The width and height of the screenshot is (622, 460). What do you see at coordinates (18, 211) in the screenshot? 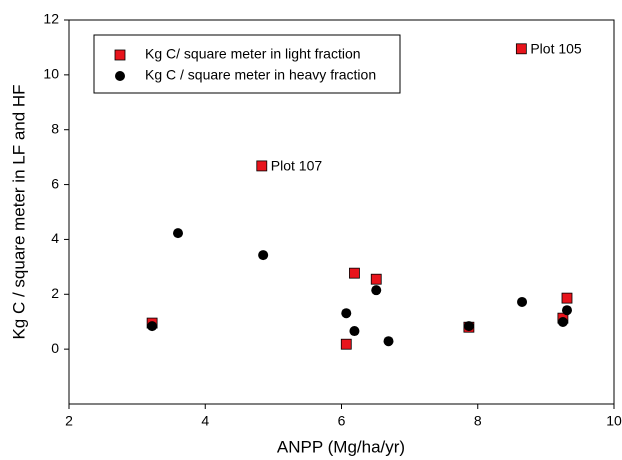
I see `y-axis-title: Kg C / square meter in LF and HF` at bounding box center [18, 211].